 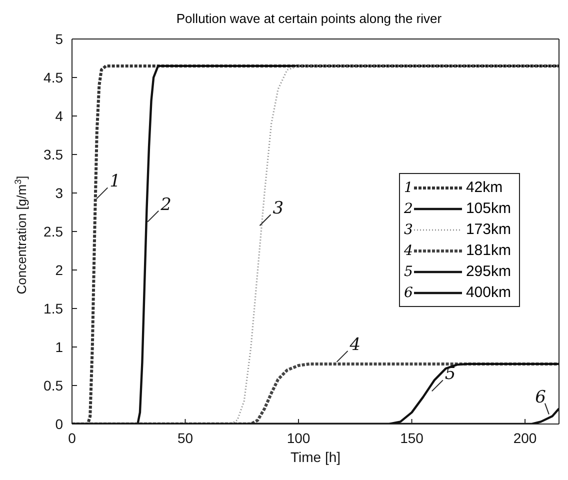 What do you see at coordinates (166, 204) in the screenshot?
I see `annotation: 2` at bounding box center [166, 204].